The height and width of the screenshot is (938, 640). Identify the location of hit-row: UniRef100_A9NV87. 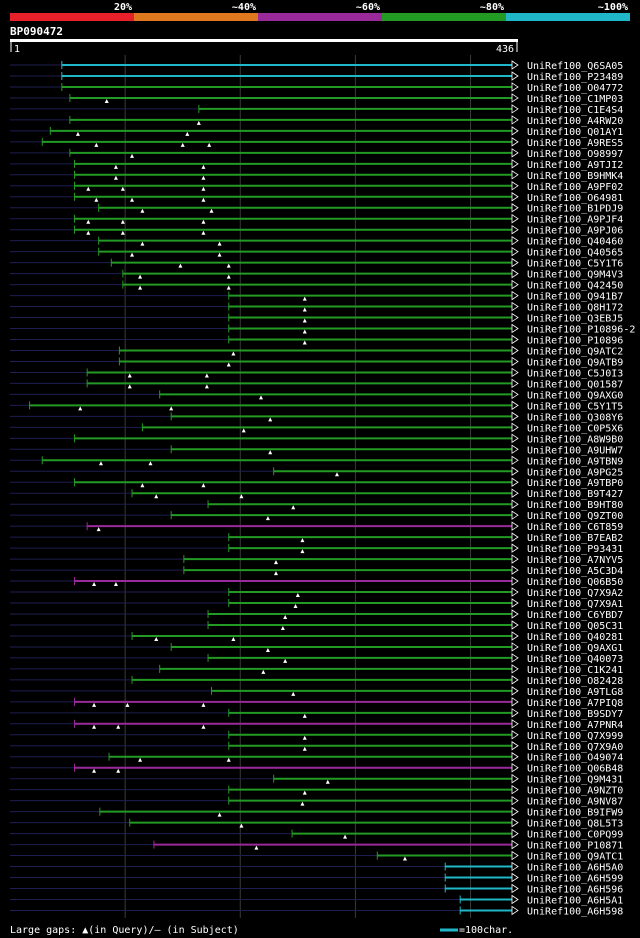
(316, 801).